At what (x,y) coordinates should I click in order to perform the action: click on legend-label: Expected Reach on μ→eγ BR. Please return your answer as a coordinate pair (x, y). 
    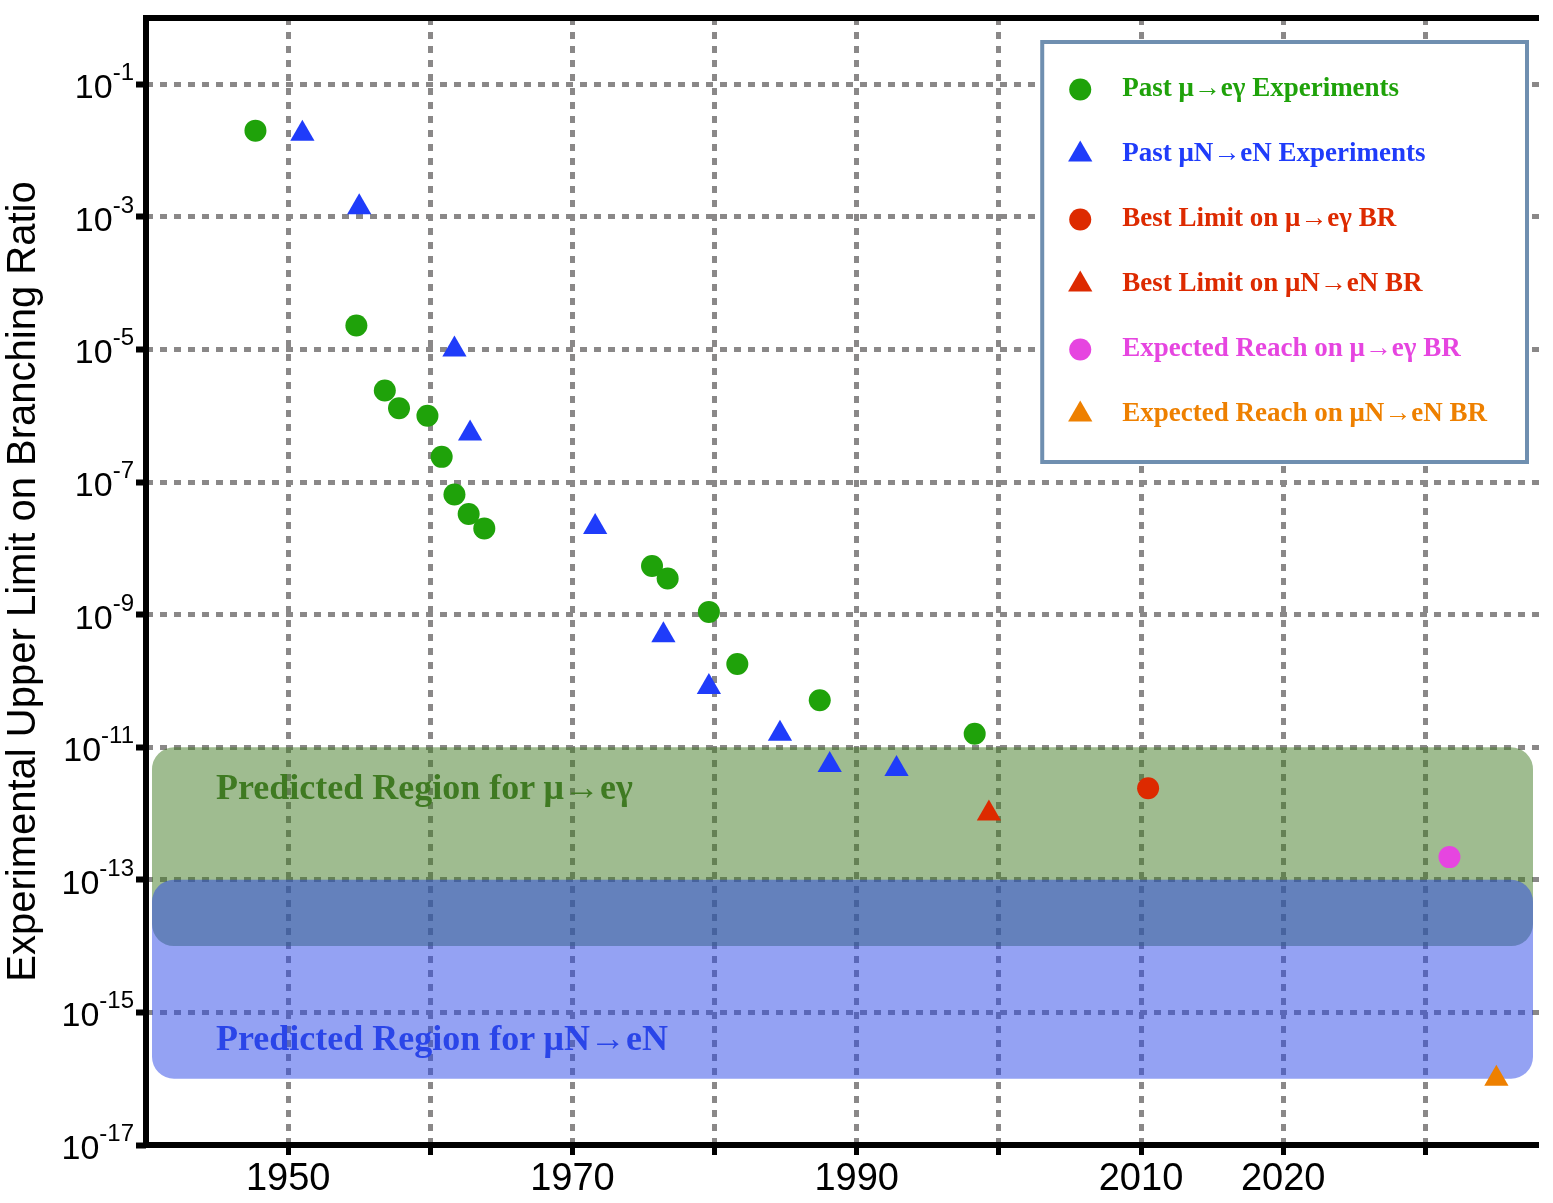
    Looking at the image, I should click on (1292, 347).